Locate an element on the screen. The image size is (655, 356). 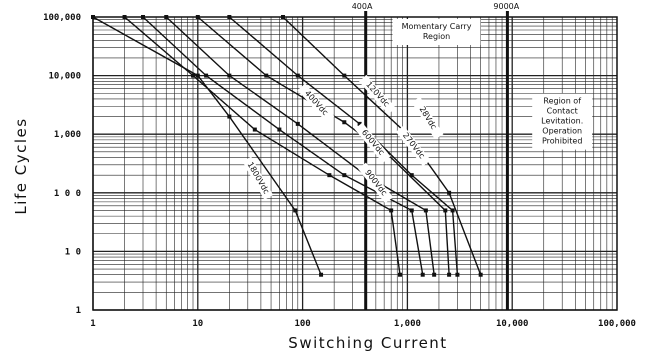
x-axis-title: Switching Current is located at coordinates (367, 343).